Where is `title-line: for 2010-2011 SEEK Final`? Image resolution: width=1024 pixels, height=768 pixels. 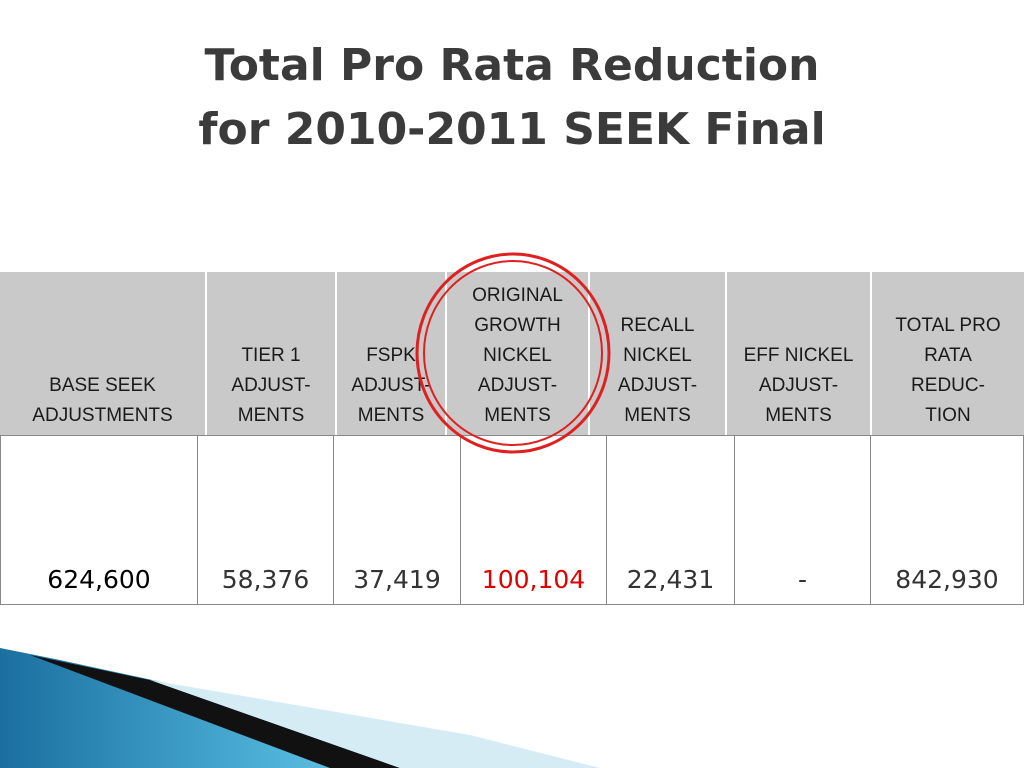 title-line: for 2010-2011 SEEK Final is located at coordinates (512, 129).